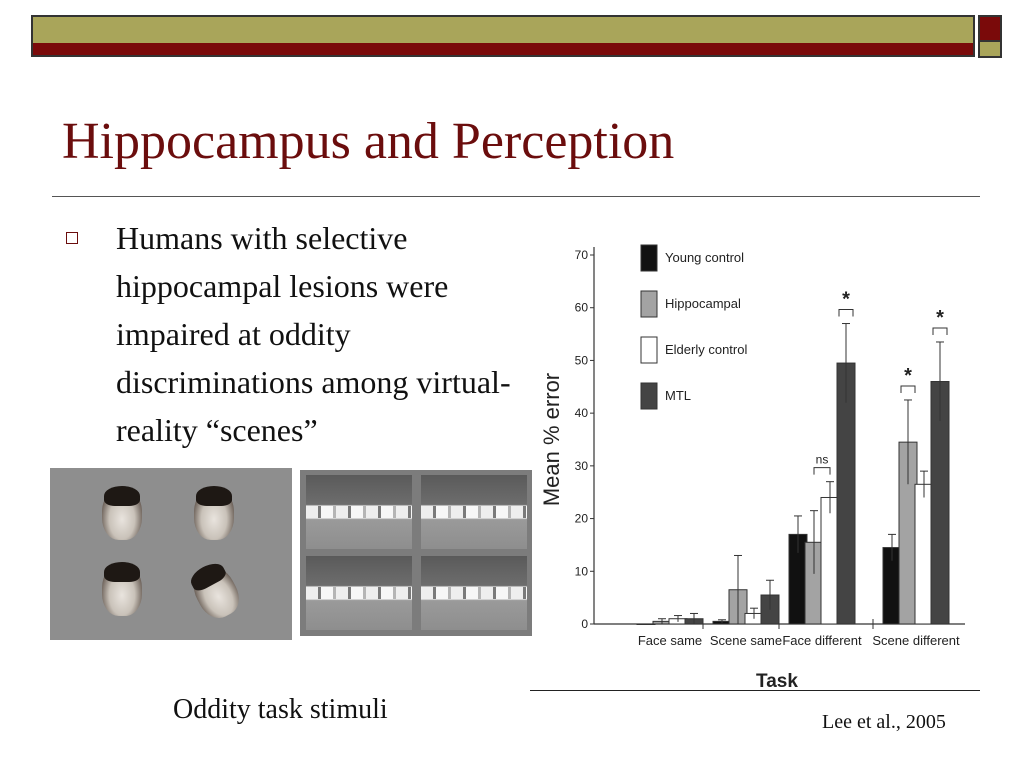 The image size is (1024, 768). I want to click on x-tick-label: Face same, so click(670, 640).